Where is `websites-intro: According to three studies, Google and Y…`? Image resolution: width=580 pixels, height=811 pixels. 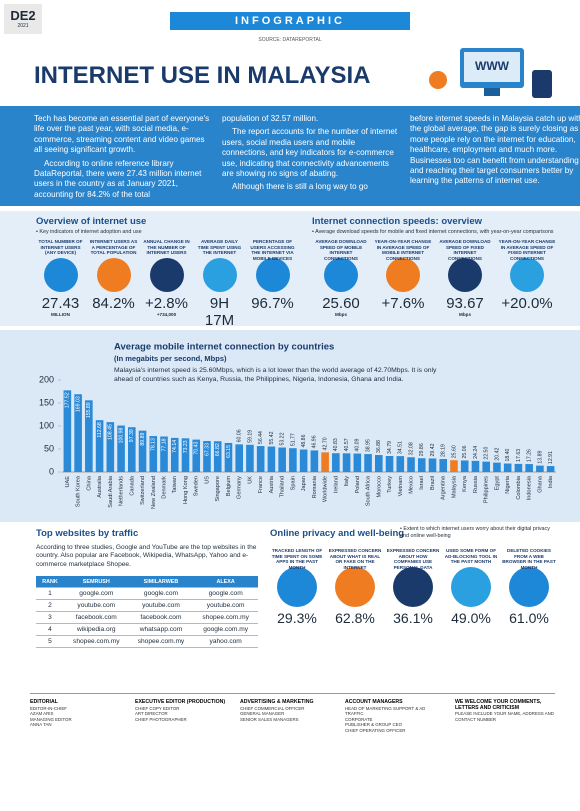
websites-intro: According to three studies, Google and Y… is located at coordinates (146, 556).